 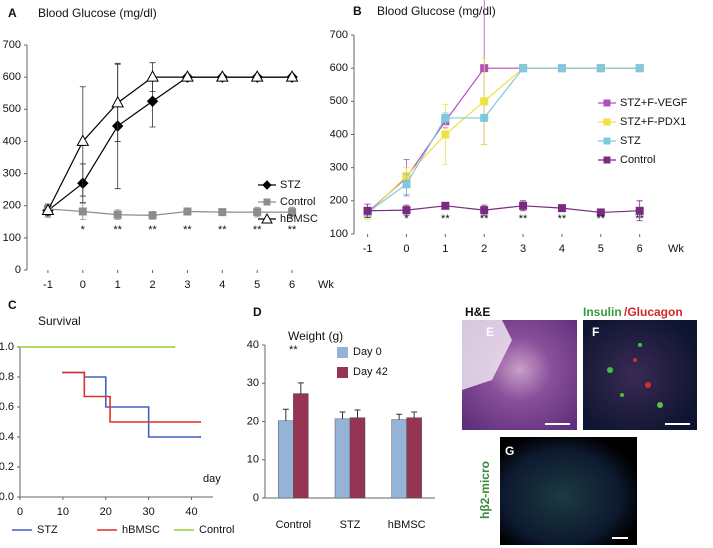 I want to click on x-tick-label: Control, so click(x=293, y=525).